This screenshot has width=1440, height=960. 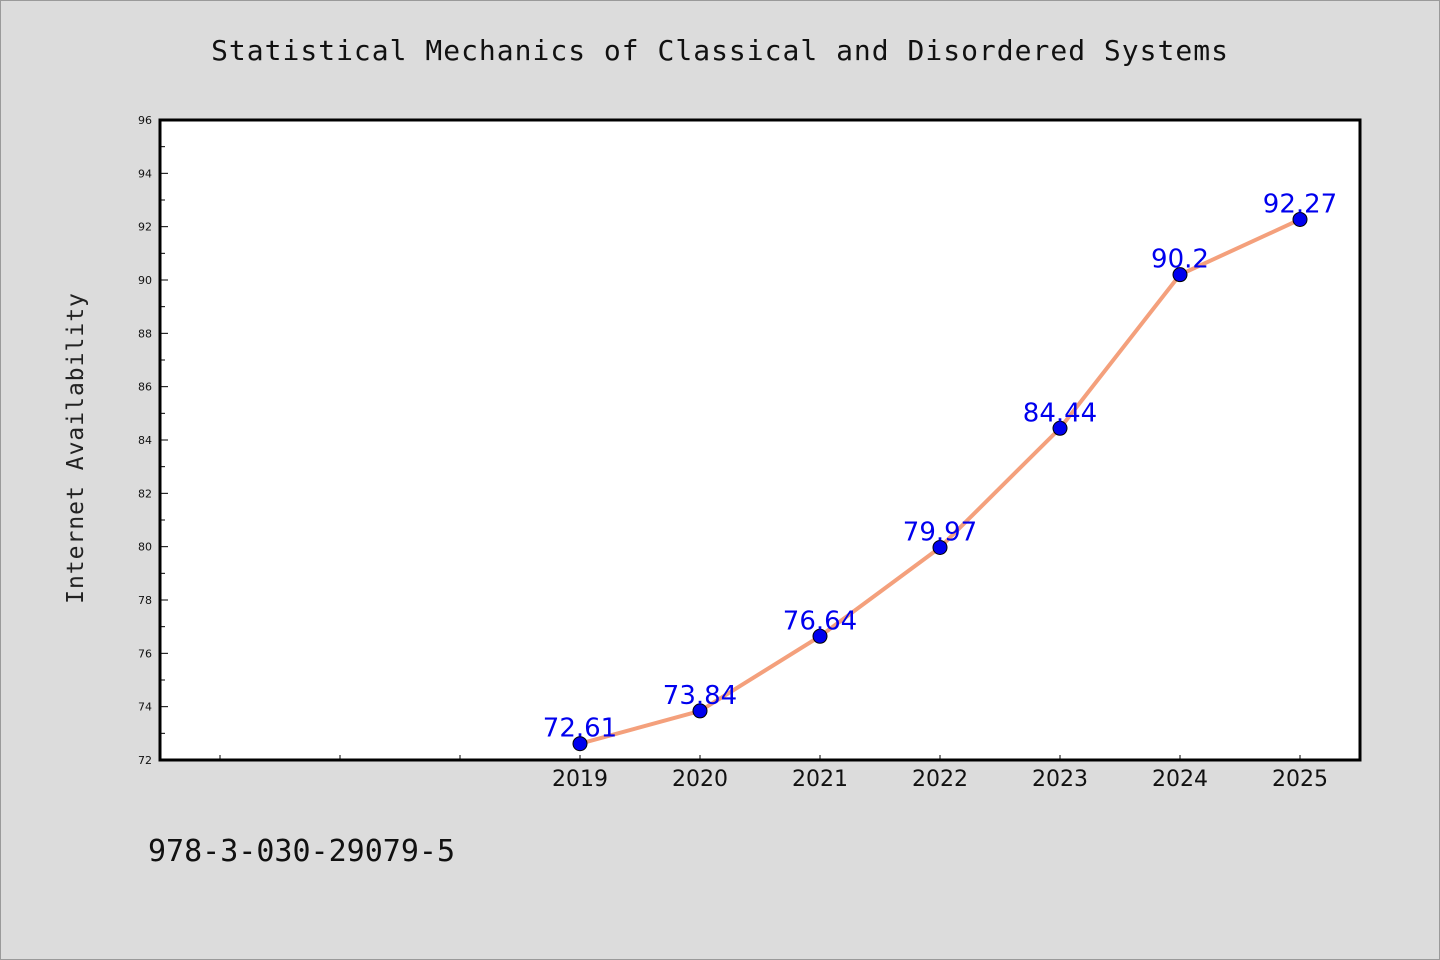 What do you see at coordinates (302, 851) in the screenshot?
I see `isbn-text: 978-3-030-29079-5` at bounding box center [302, 851].